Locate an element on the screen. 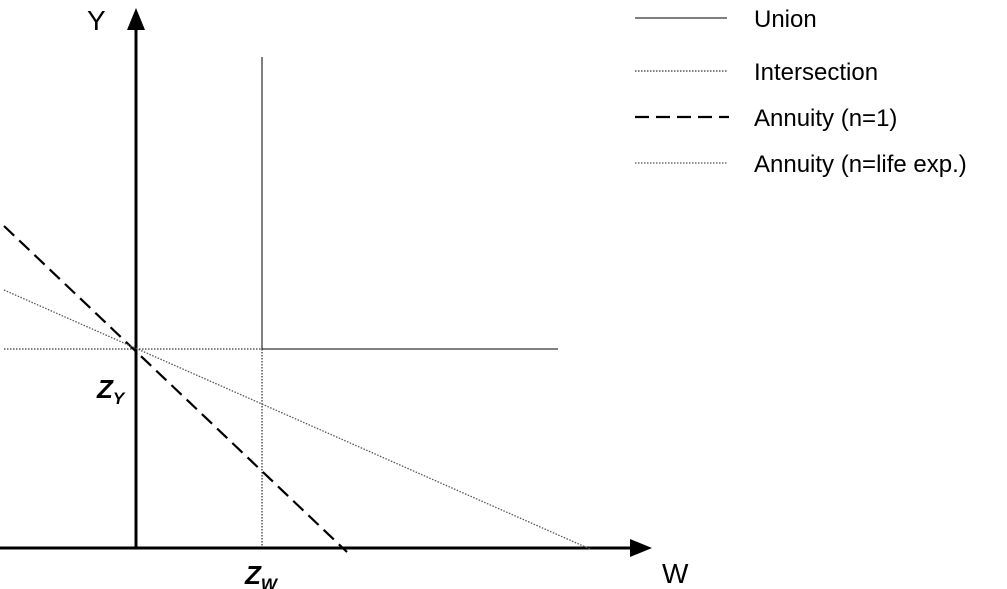 Image resolution: width=1007 pixels, height=589 pixels. zy-subscript: Y is located at coordinates (119, 398).